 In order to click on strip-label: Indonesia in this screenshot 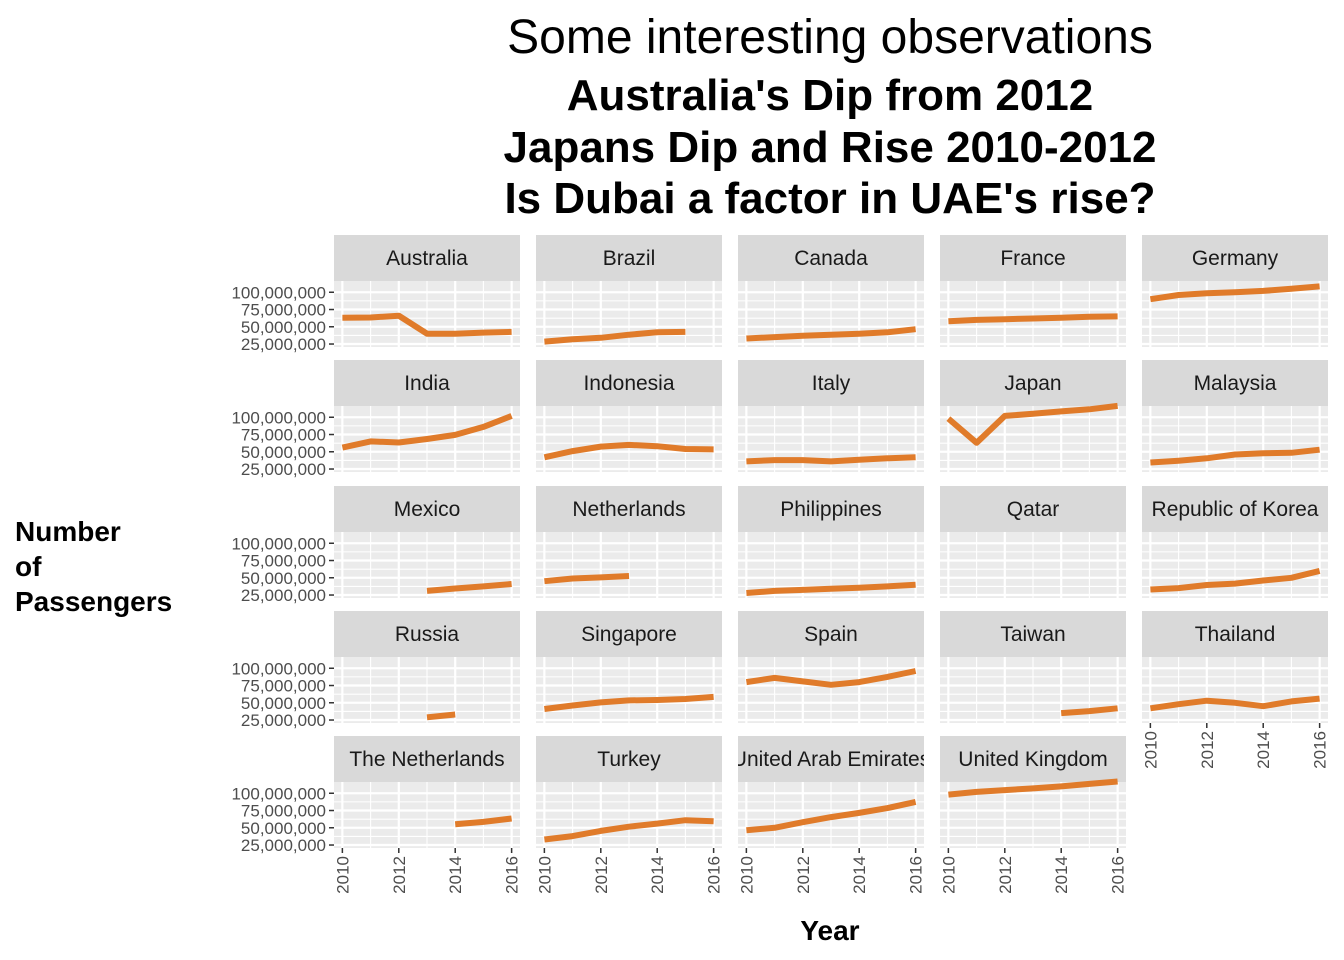, I will do `click(628, 383)`.